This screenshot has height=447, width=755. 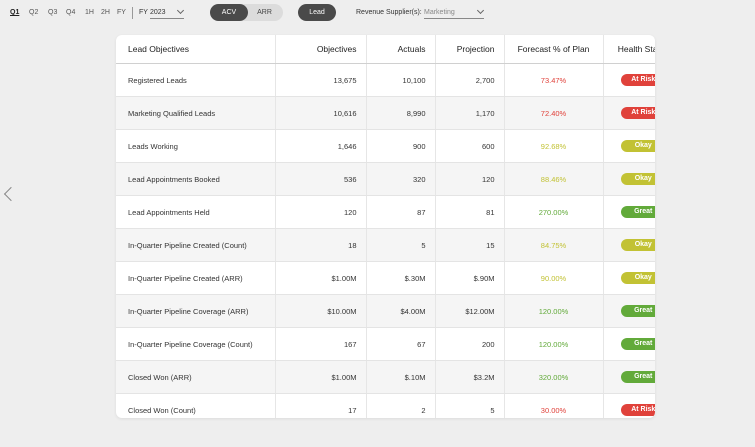 What do you see at coordinates (470, 405) in the screenshot?
I see `cell-projection: 5` at bounding box center [470, 405].